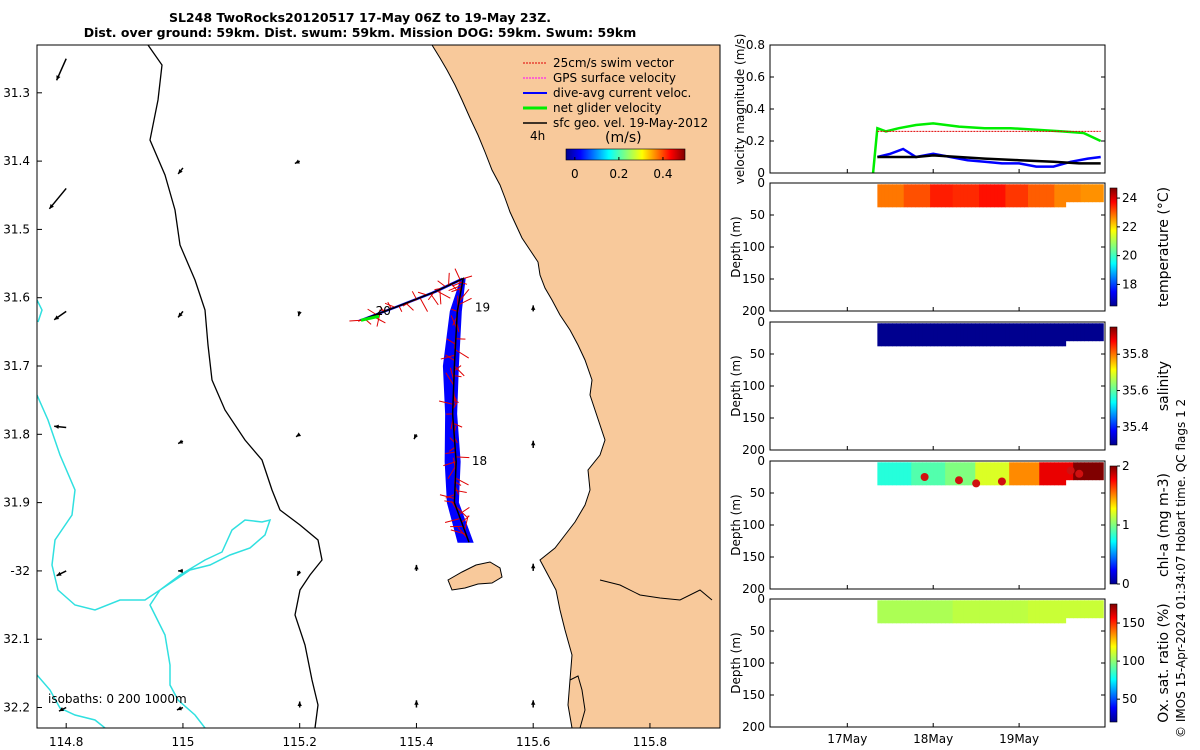 The image size is (1200, 750). What do you see at coordinates (1113, 247) in the screenshot?
I see `colorbar` at bounding box center [1113, 247].